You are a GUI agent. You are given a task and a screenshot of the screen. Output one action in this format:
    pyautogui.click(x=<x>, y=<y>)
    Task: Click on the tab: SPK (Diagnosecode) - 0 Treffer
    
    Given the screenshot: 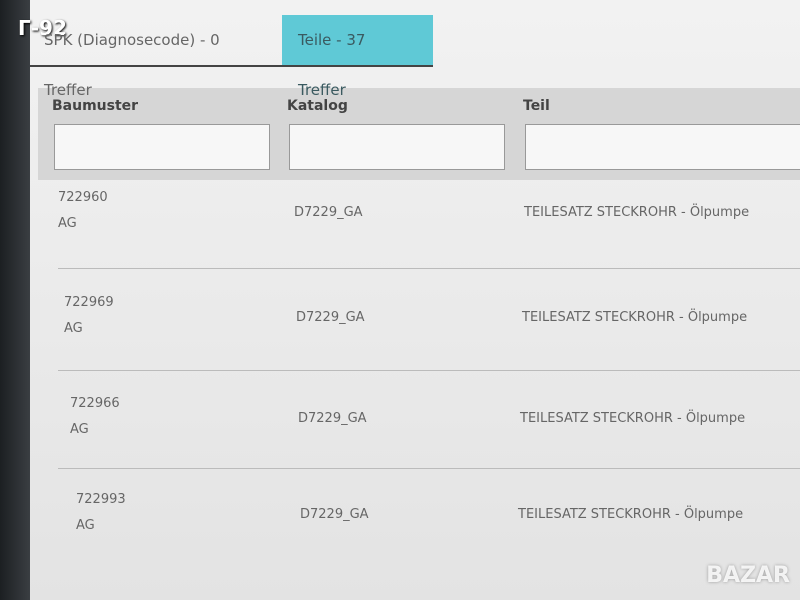 What is the action you would take?
    pyautogui.click(x=132, y=65)
    